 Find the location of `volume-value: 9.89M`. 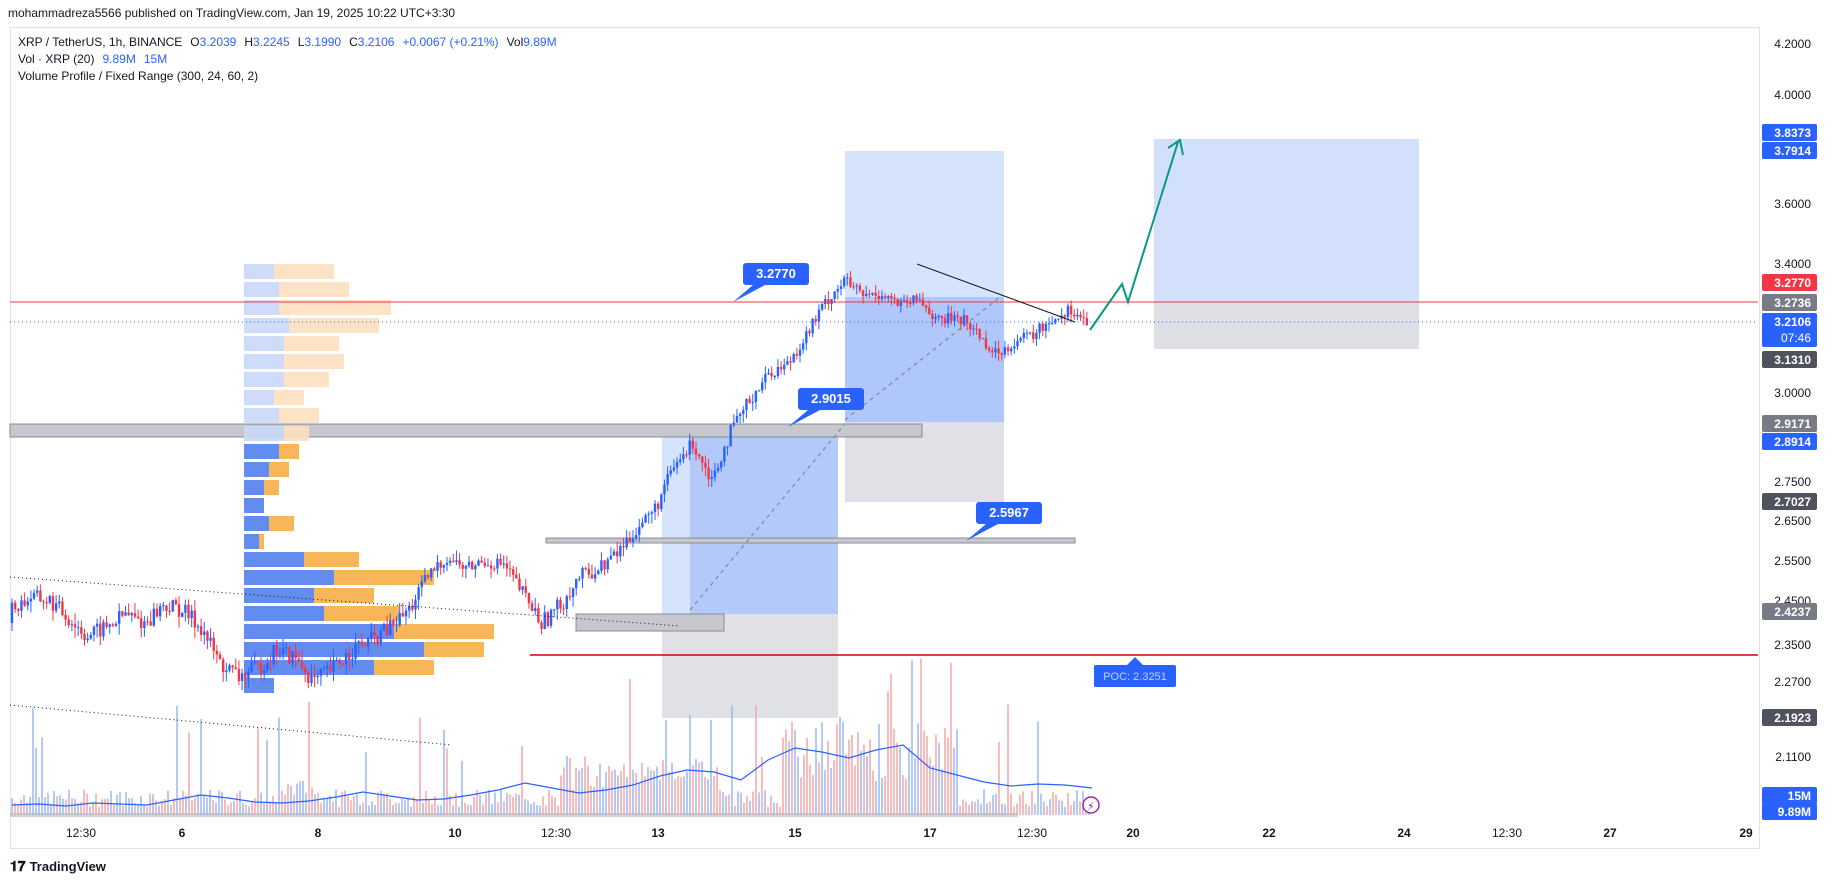

volume-value: 9.89M is located at coordinates (540, 42).